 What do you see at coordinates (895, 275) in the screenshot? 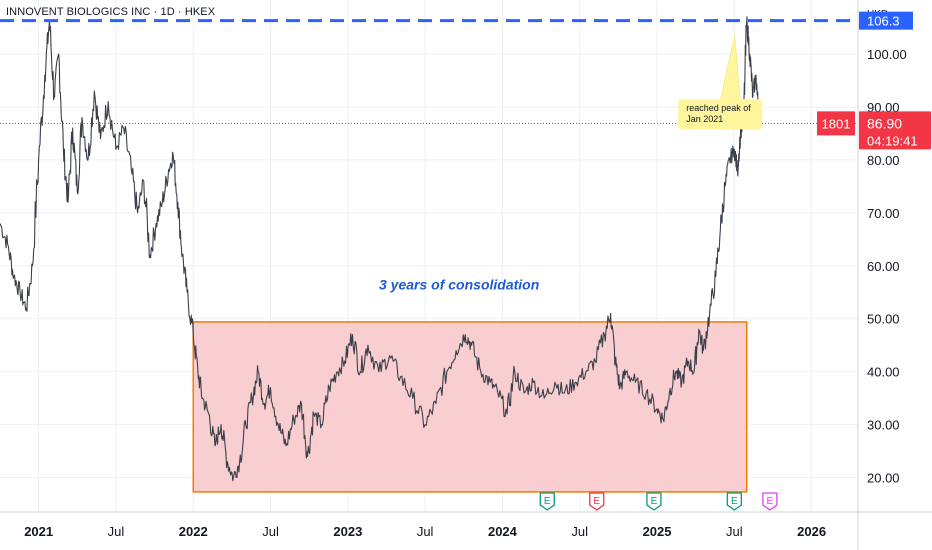
I see `price-axis-panel` at bounding box center [895, 275].